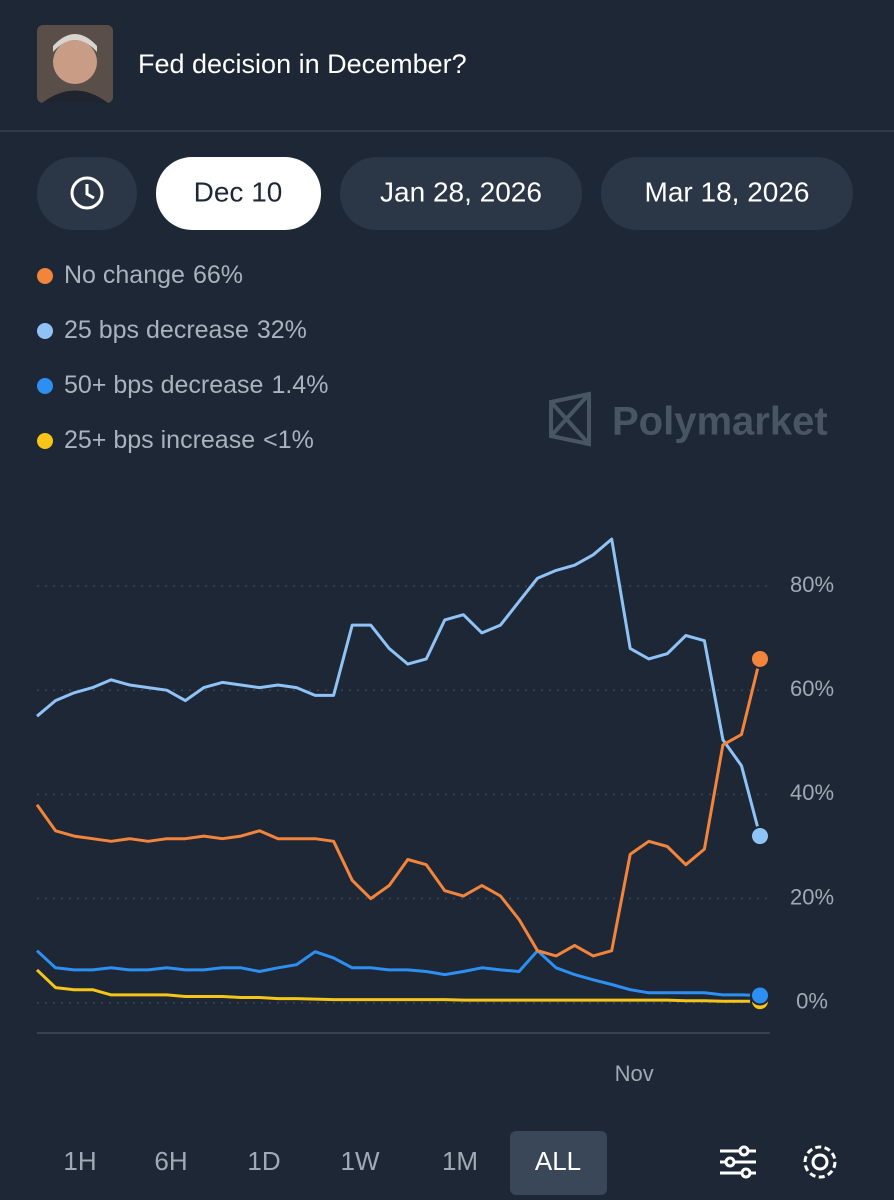 This screenshot has height=1200, width=894. What do you see at coordinates (778, 1162) in the screenshot?
I see `settings-icons` at bounding box center [778, 1162].